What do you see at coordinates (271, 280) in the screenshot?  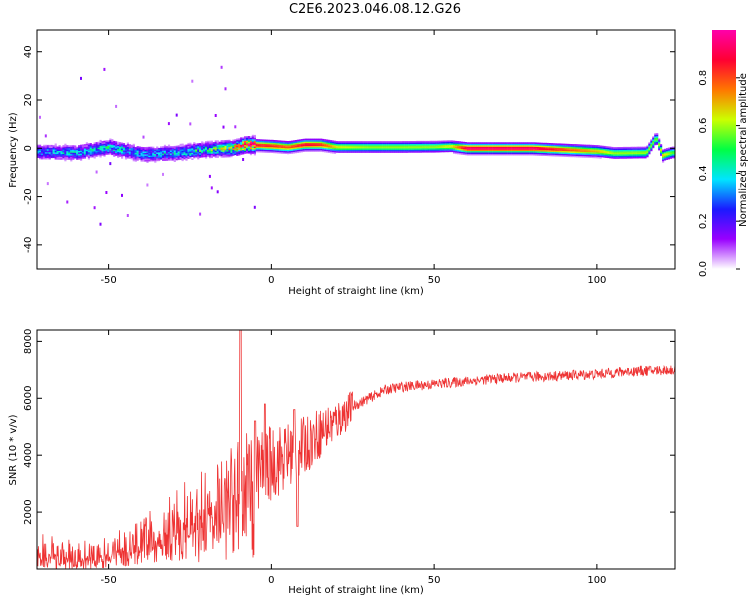 I see `x-tick-label: 0` at bounding box center [271, 280].